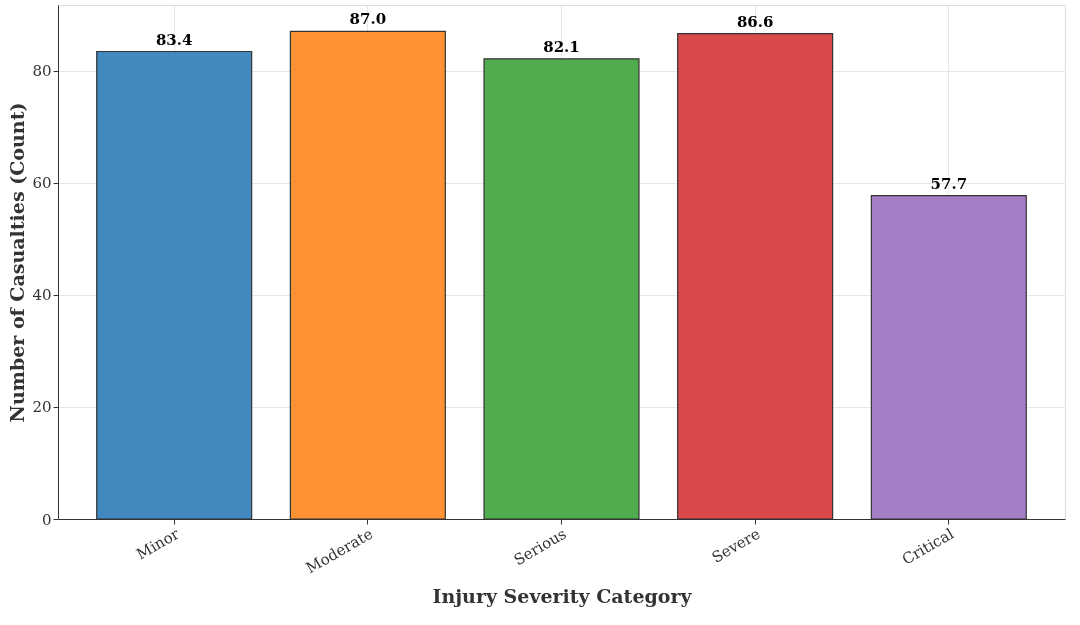 The height and width of the screenshot is (625, 1080). I want to click on data-label: 87.0, so click(368, 19).